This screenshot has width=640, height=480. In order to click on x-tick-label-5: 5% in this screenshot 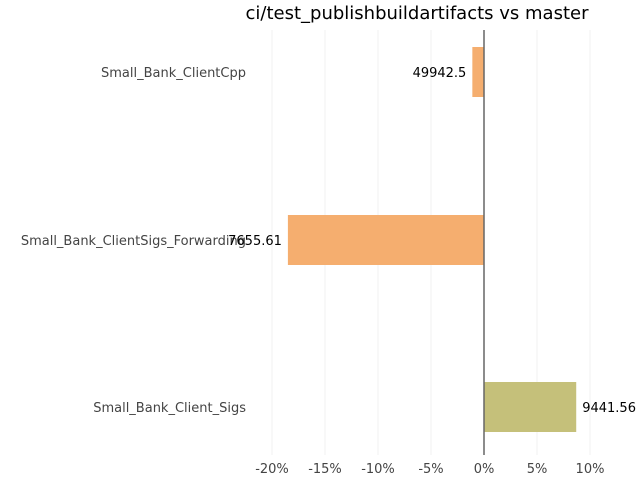, I will do `click(537, 469)`.